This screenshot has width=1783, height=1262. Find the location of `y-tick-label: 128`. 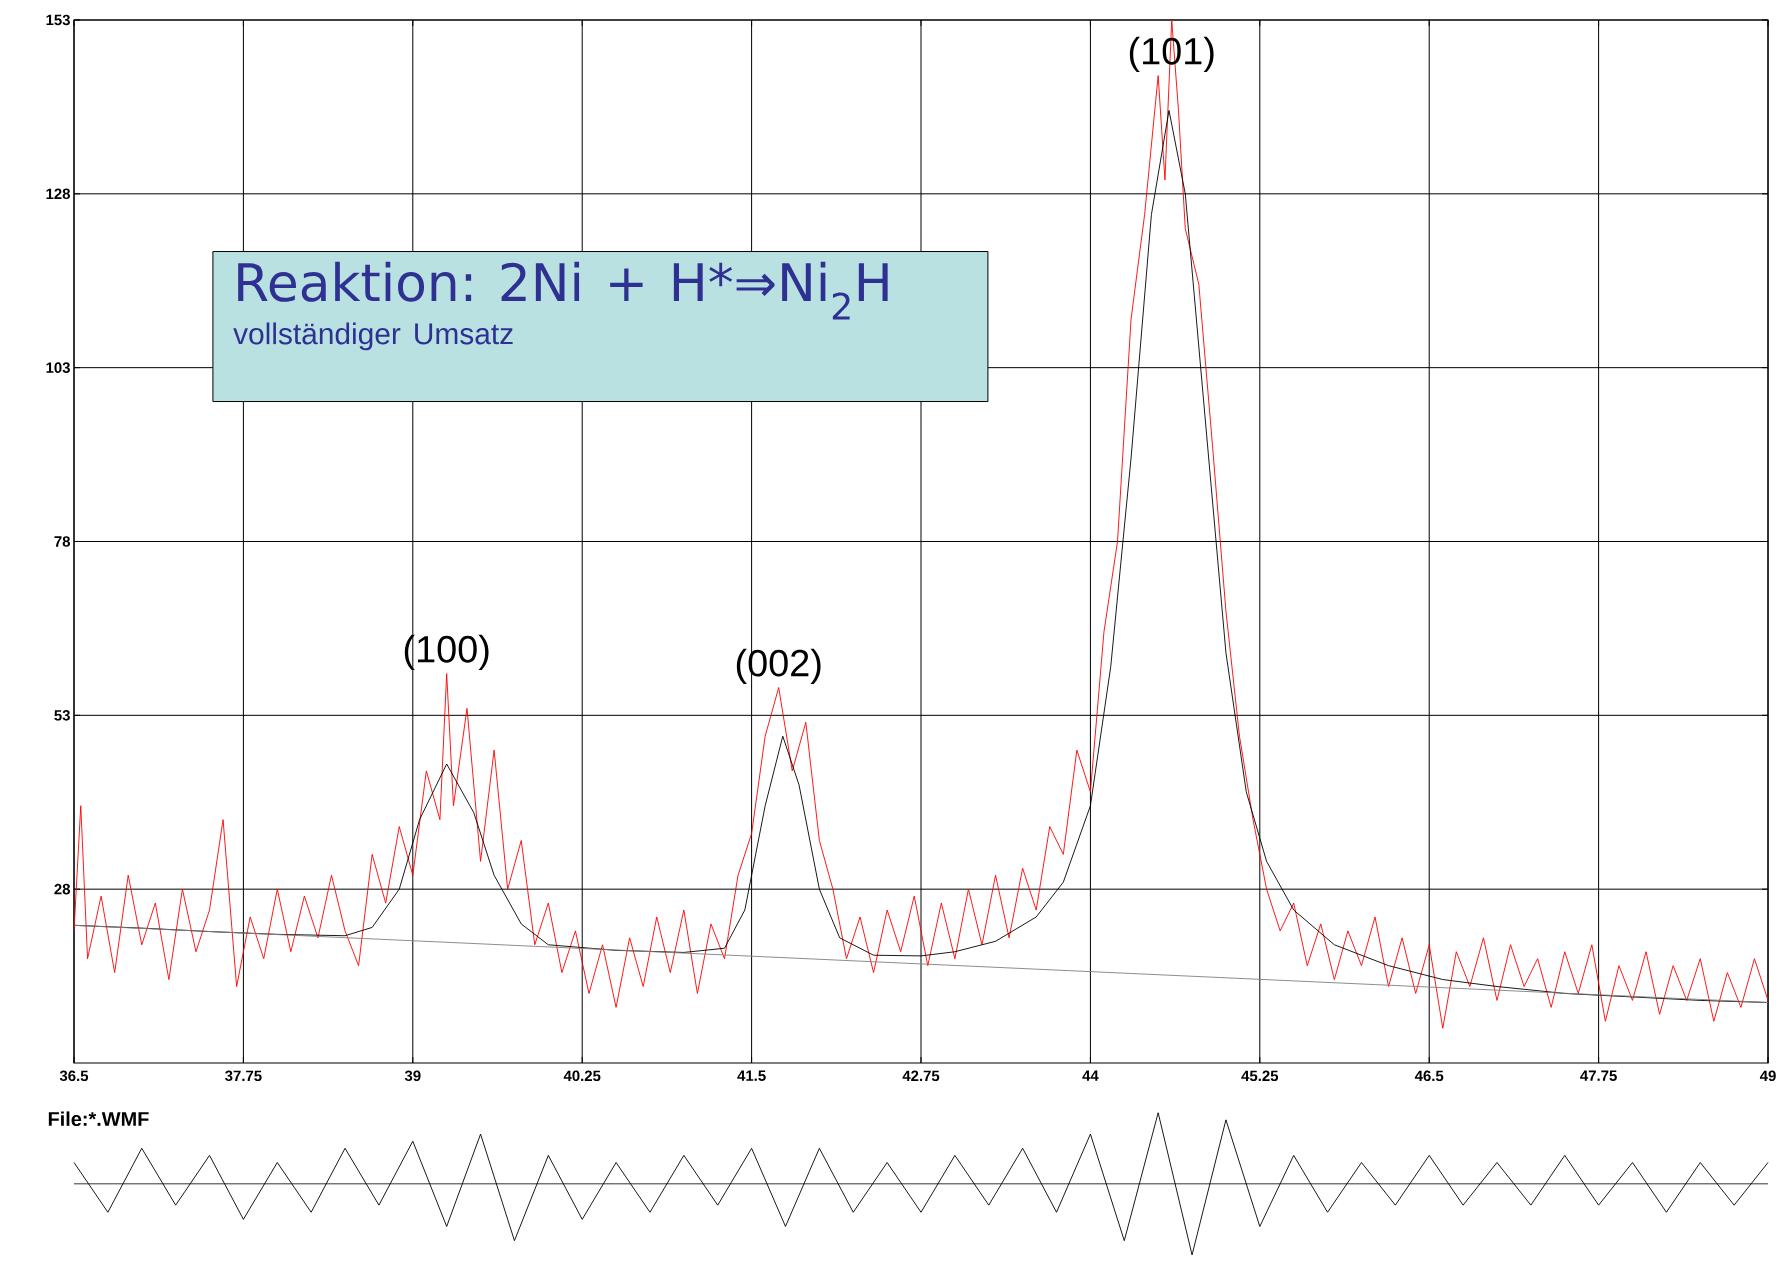

y-tick-label: 128 is located at coordinates (58, 194).